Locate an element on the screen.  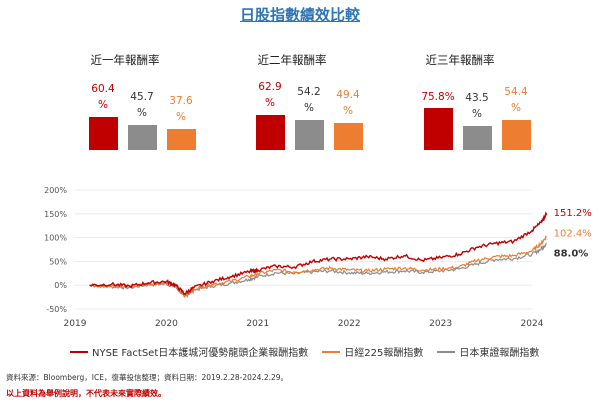
series-end-label-3: 88.0% is located at coordinates (571, 253).